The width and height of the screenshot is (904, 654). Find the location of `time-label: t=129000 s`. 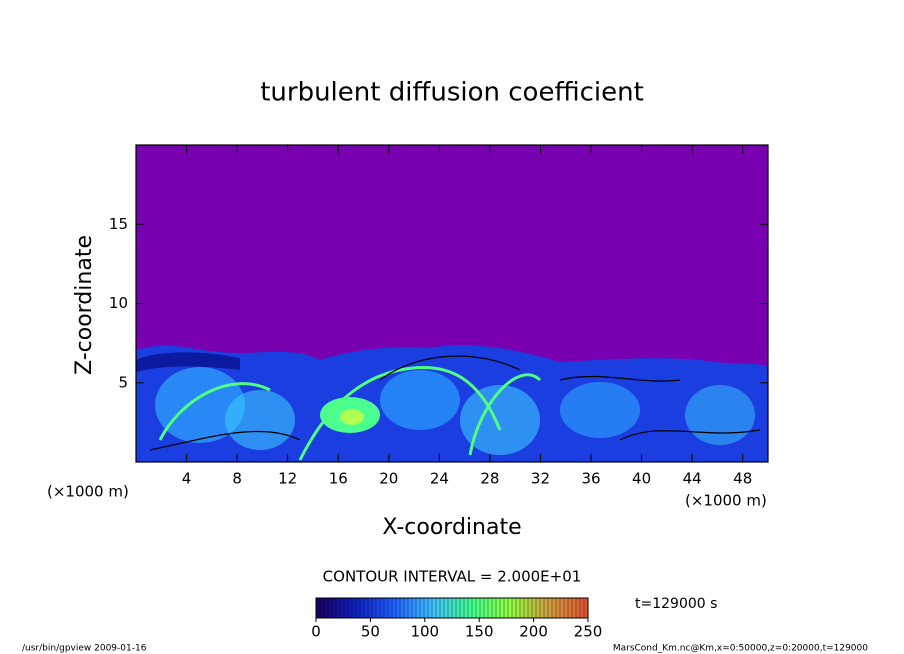

time-label: t=129000 s is located at coordinates (676, 604).